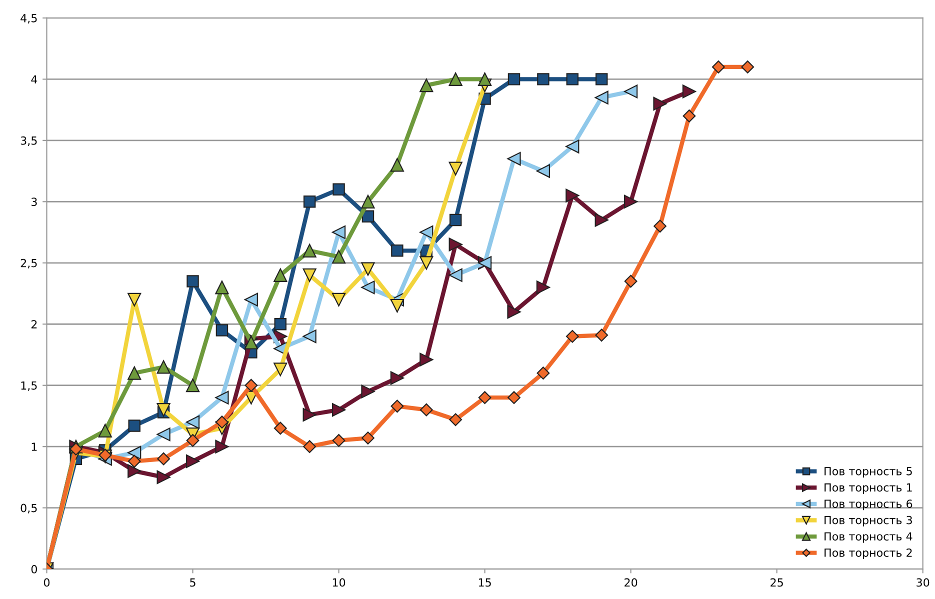  What do you see at coordinates (339, 582) in the screenshot?
I see `x-tick-label: 10` at bounding box center [339, 582].